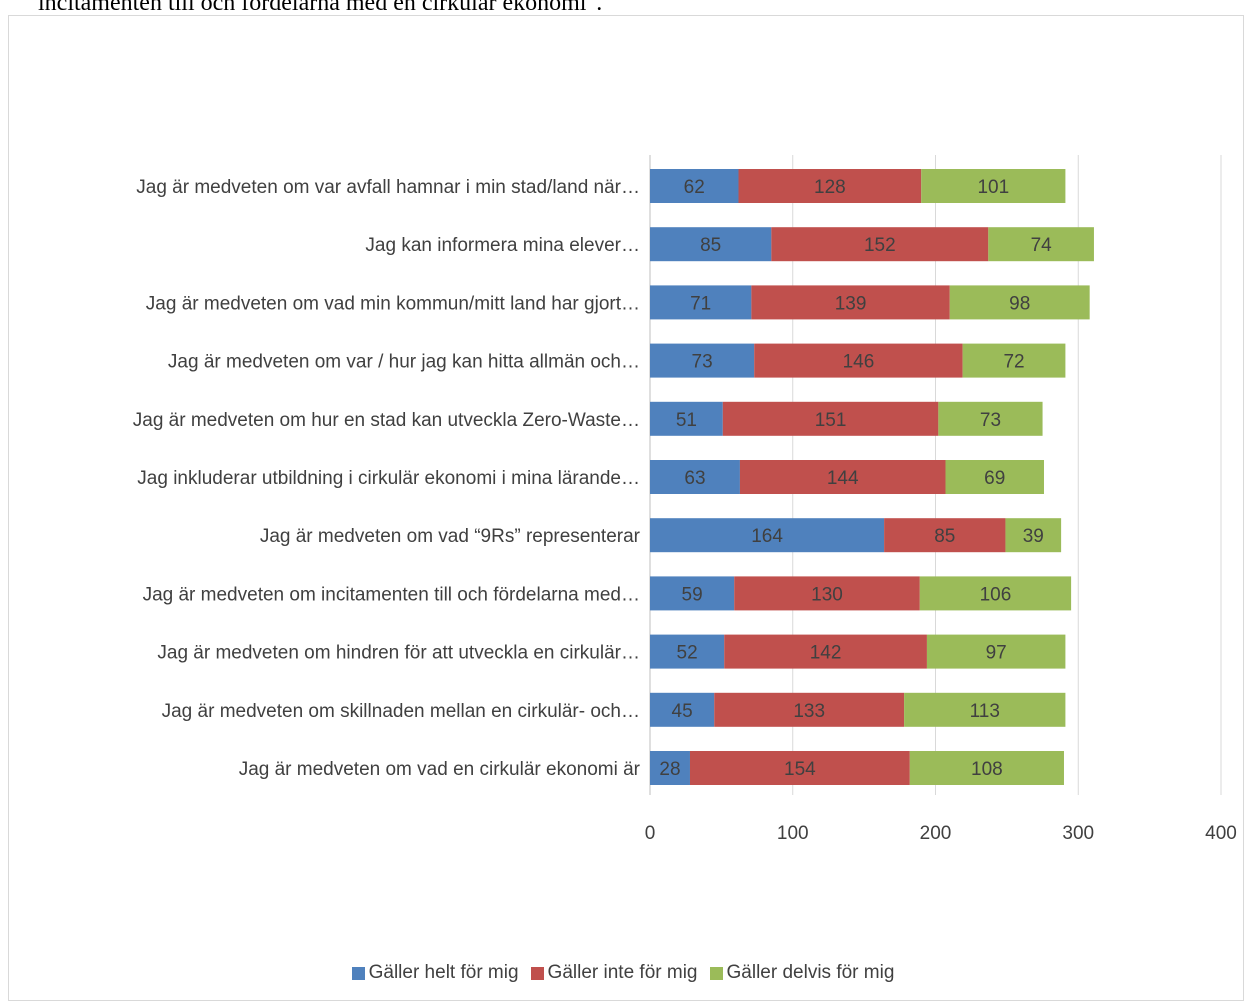  Describe the element at coordinates (358, 973) in the screenshot. I see `legend-swatch-helt` at that location.